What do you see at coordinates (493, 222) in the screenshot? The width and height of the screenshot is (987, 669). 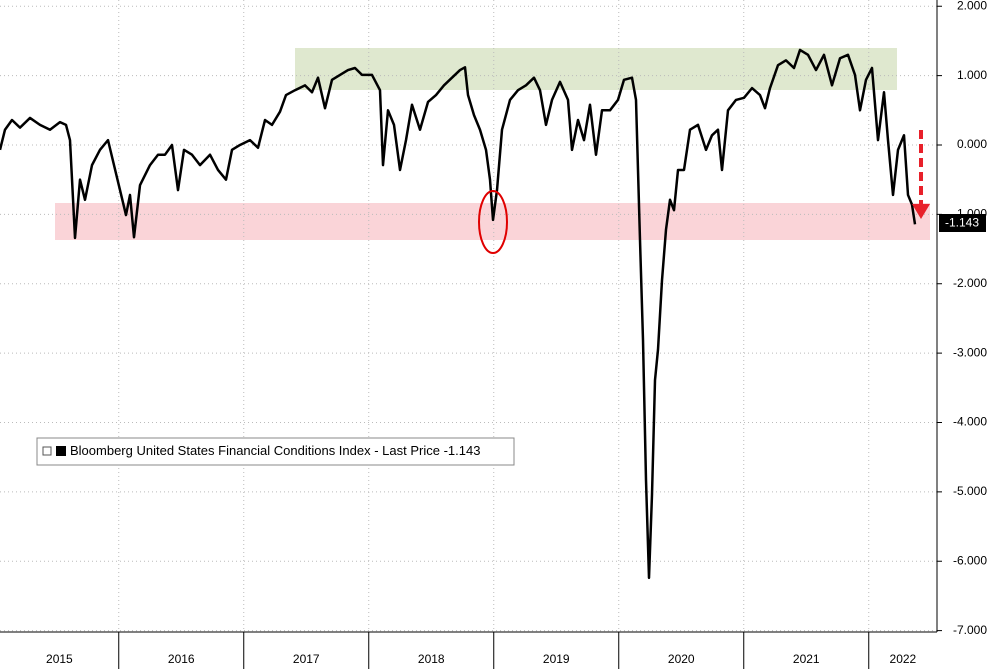 I see `highlight-circle` at bounding box center [493, 222].